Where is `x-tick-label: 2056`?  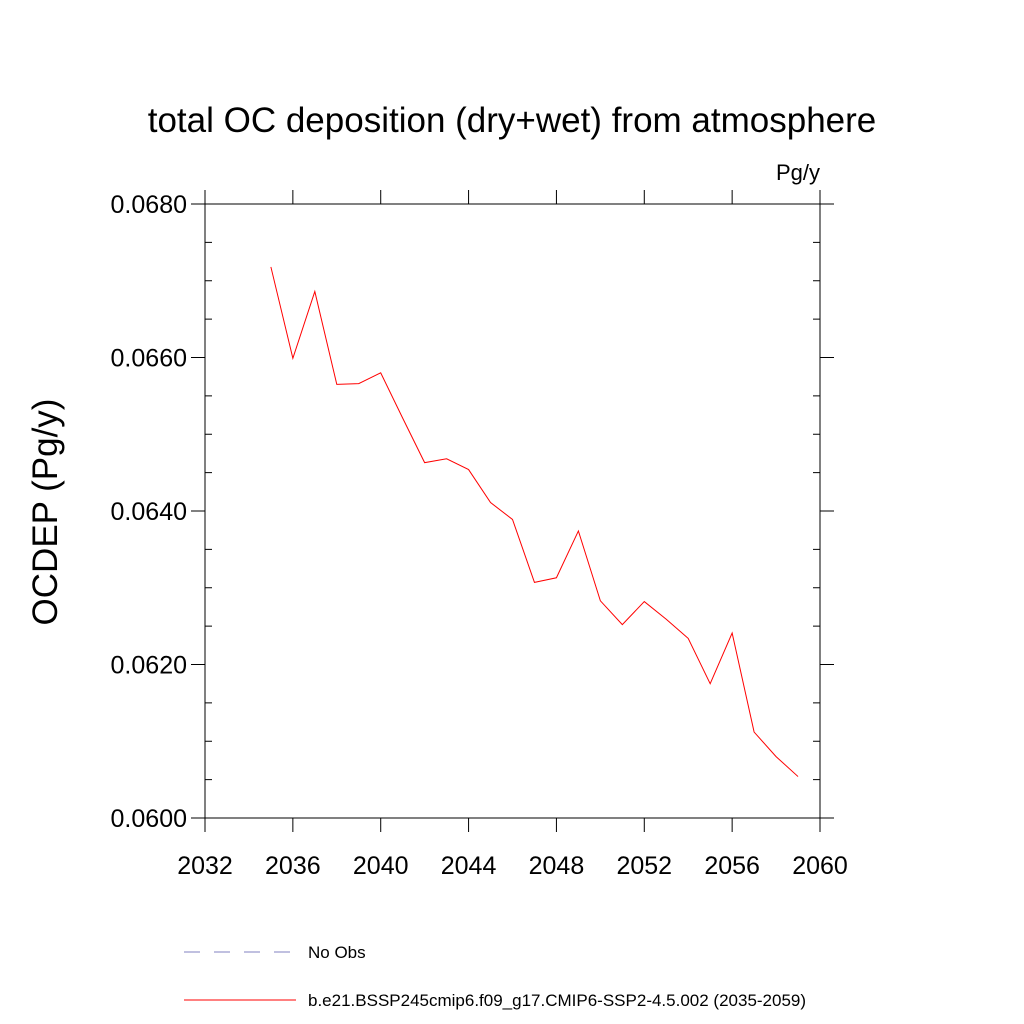 x-tick-label: 2056 is located at coordinates (732, 866).